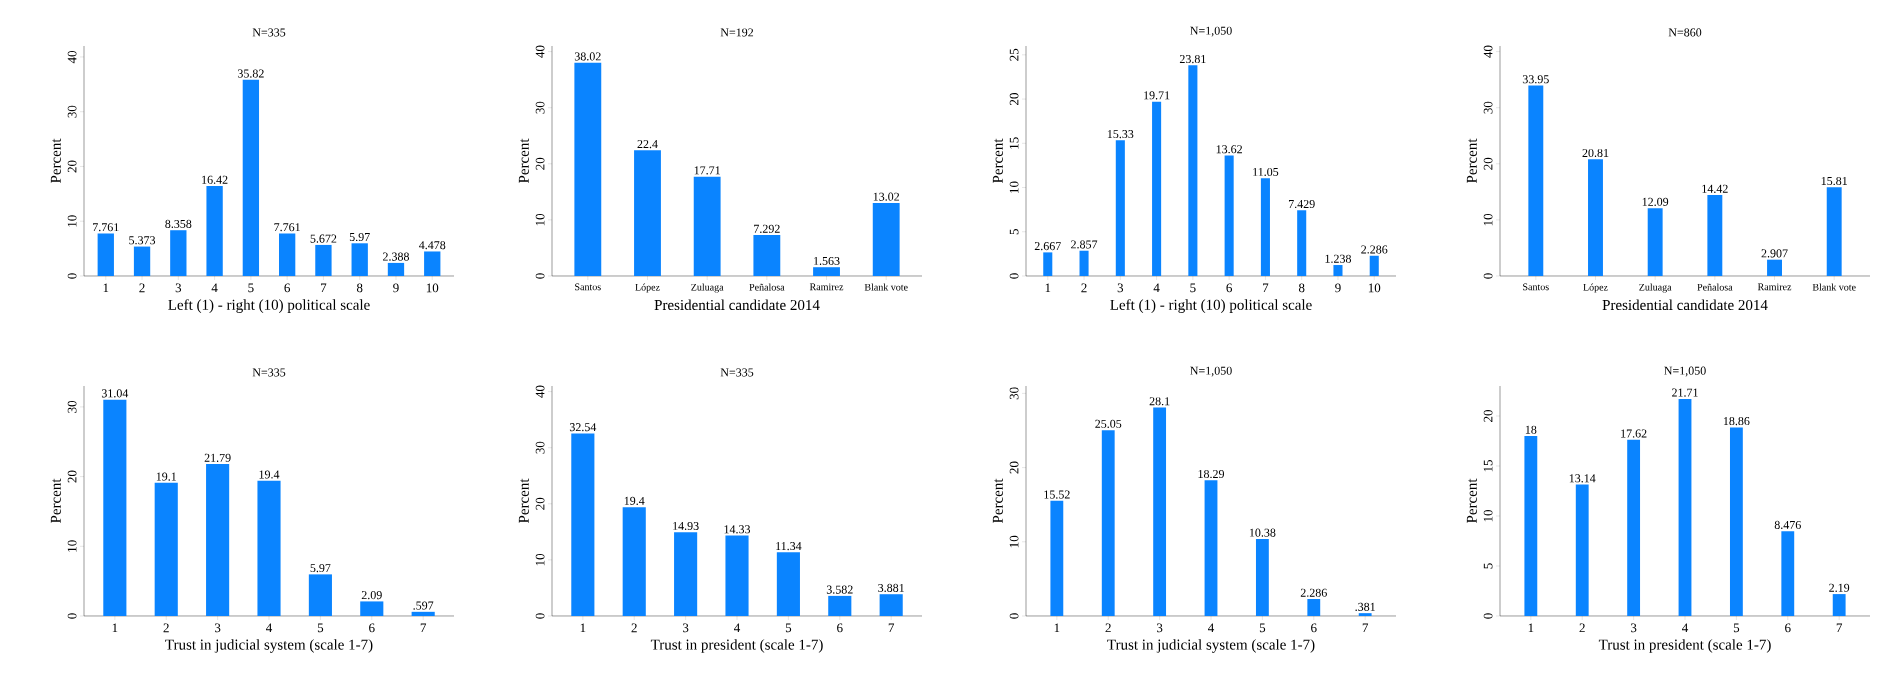 The height and width of the screenshot is (692, 1898). I want to click on data-label: 16.42, so click(215, 179).